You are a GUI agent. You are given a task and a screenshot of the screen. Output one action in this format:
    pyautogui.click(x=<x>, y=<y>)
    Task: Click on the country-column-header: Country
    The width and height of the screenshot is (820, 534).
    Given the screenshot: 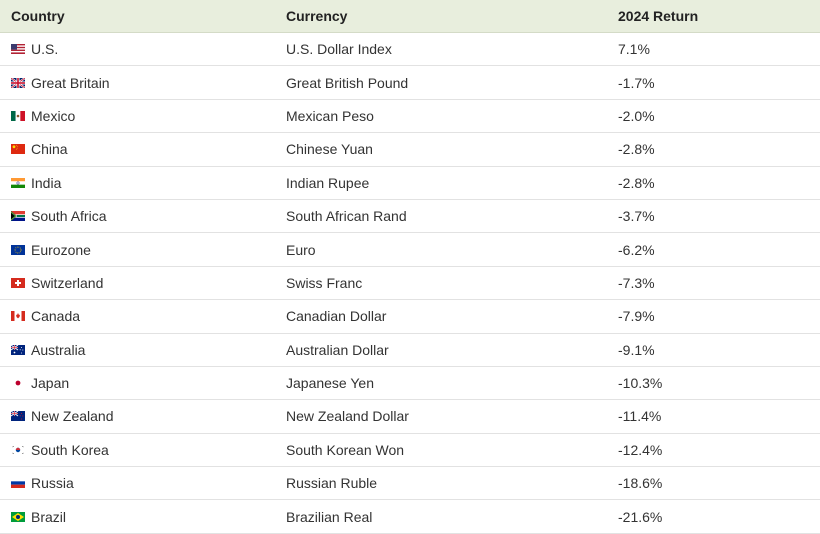 What is the action you would take?
    pyautogui.click(x=137, y=16)
    